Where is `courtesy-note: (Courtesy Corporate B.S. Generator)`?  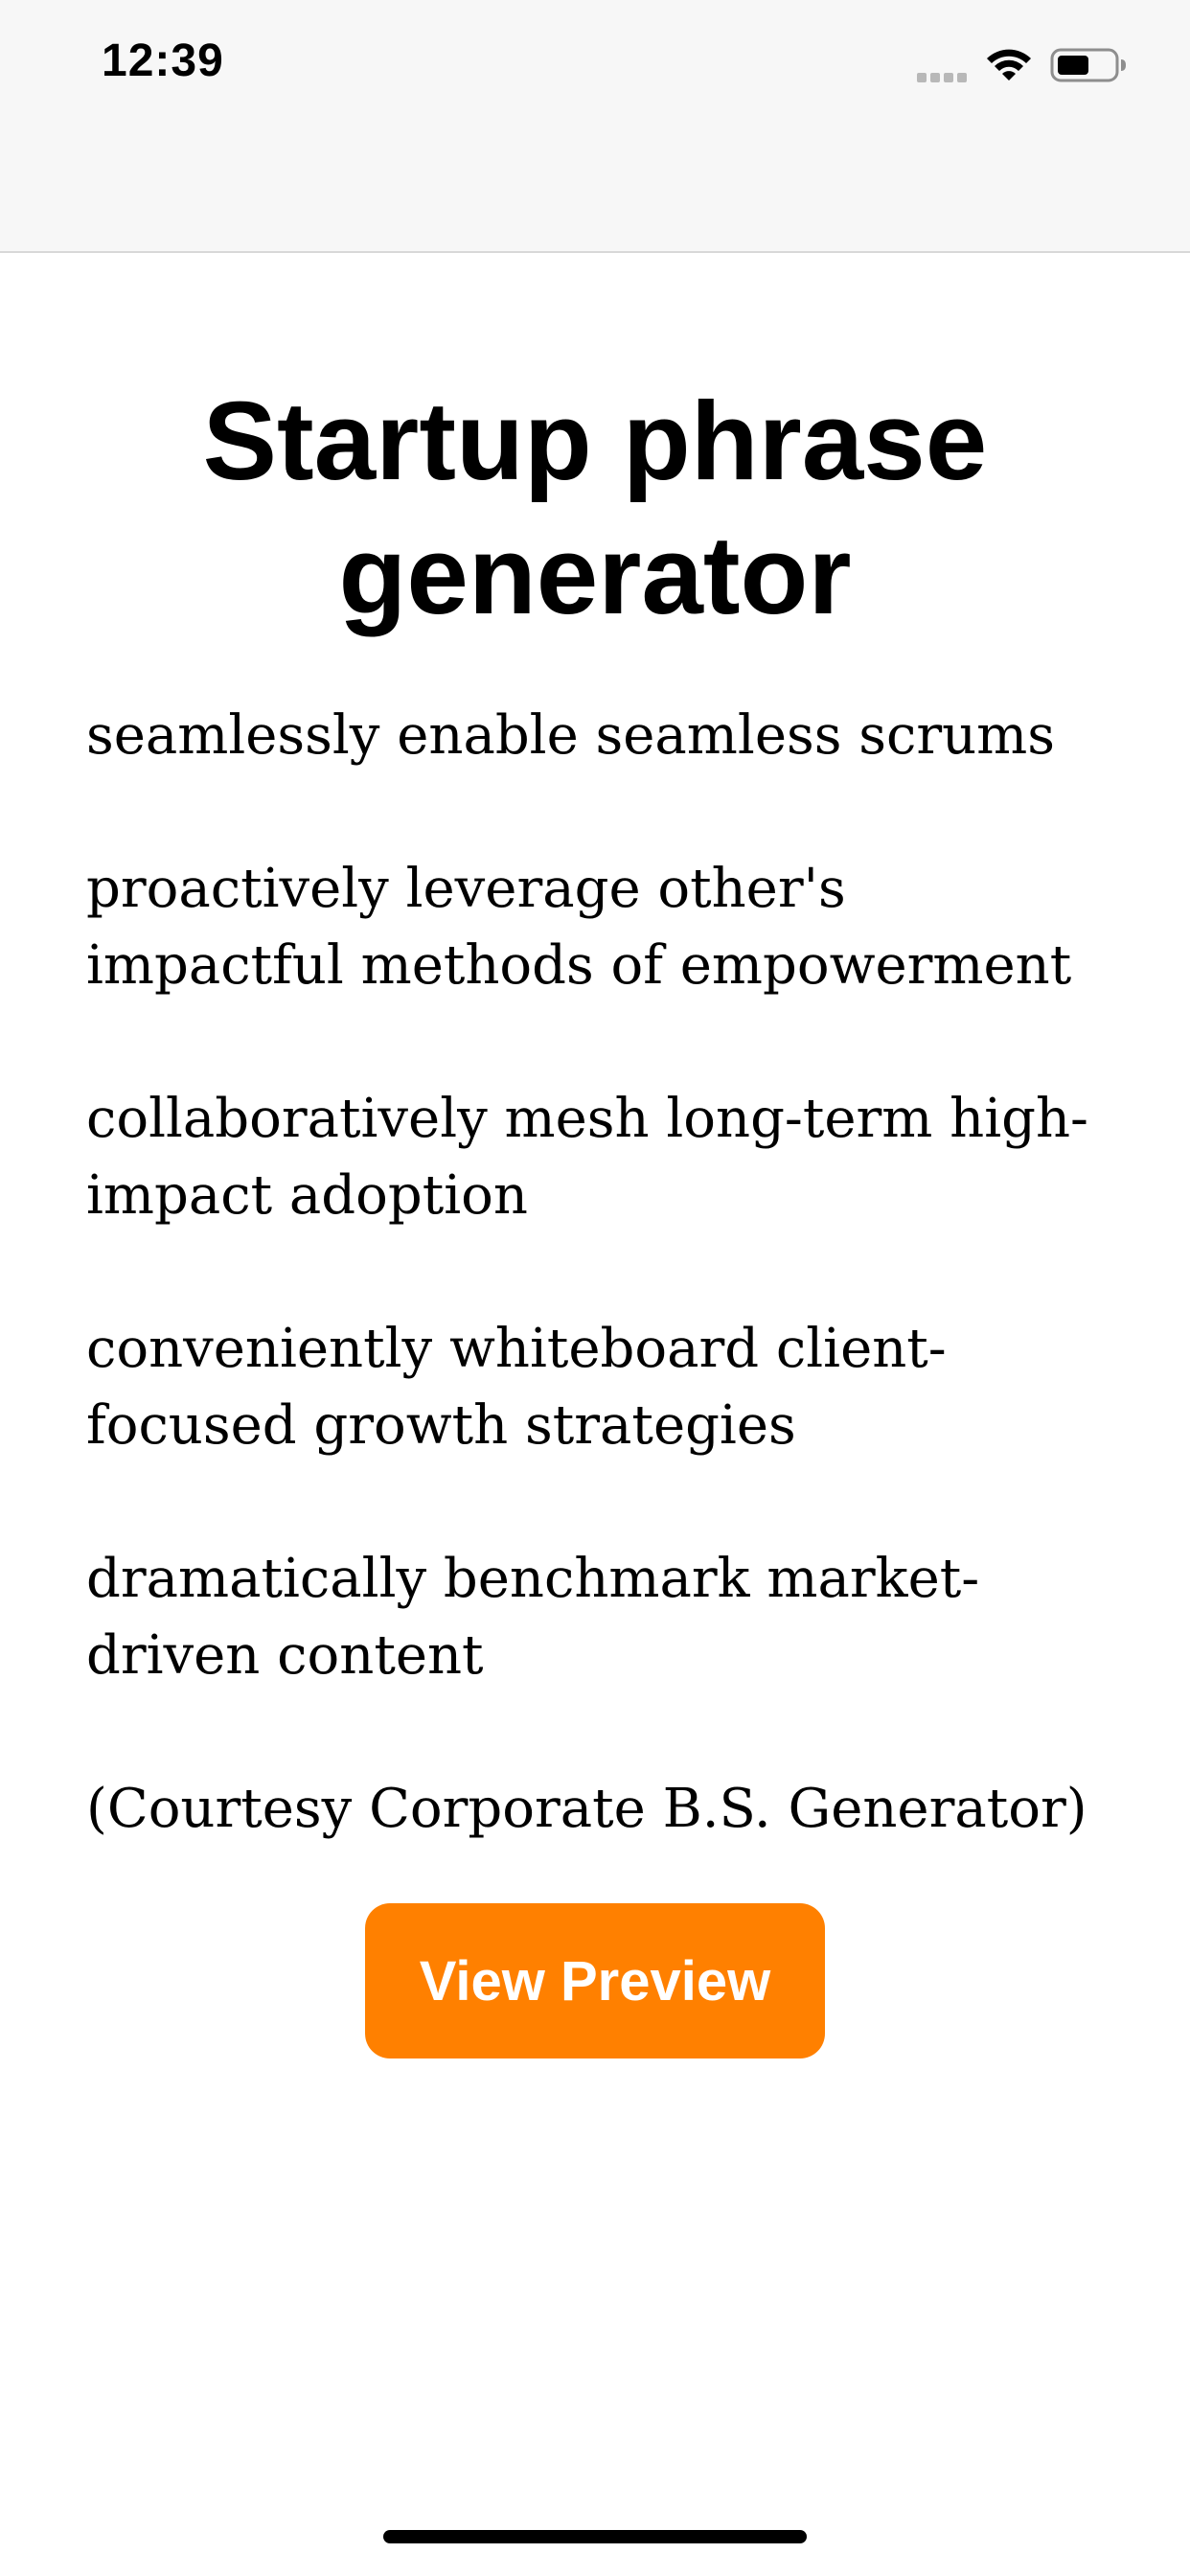 courtesy-note: (Courtesy Corporate B.S. Generator) is located at coordinates (587, 1809).